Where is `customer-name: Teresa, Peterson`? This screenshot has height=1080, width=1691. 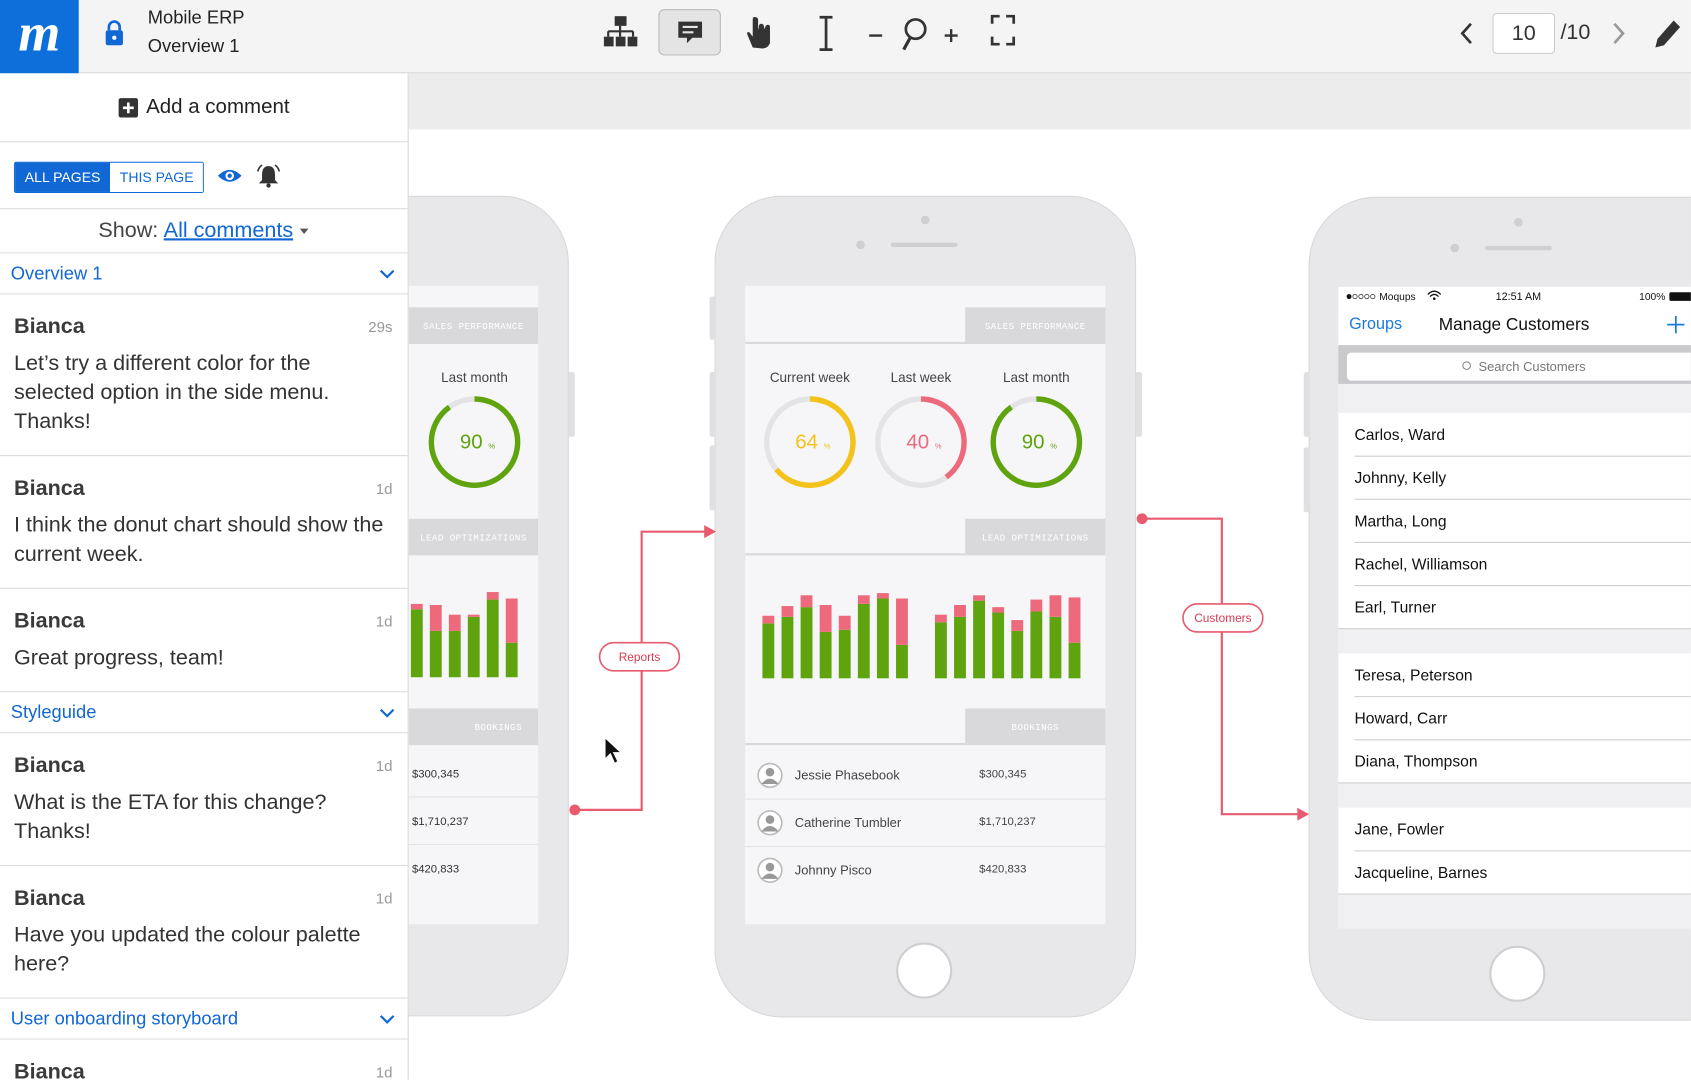 customer-name: Teresa, Peterson is located at coordinates (1413, 675).